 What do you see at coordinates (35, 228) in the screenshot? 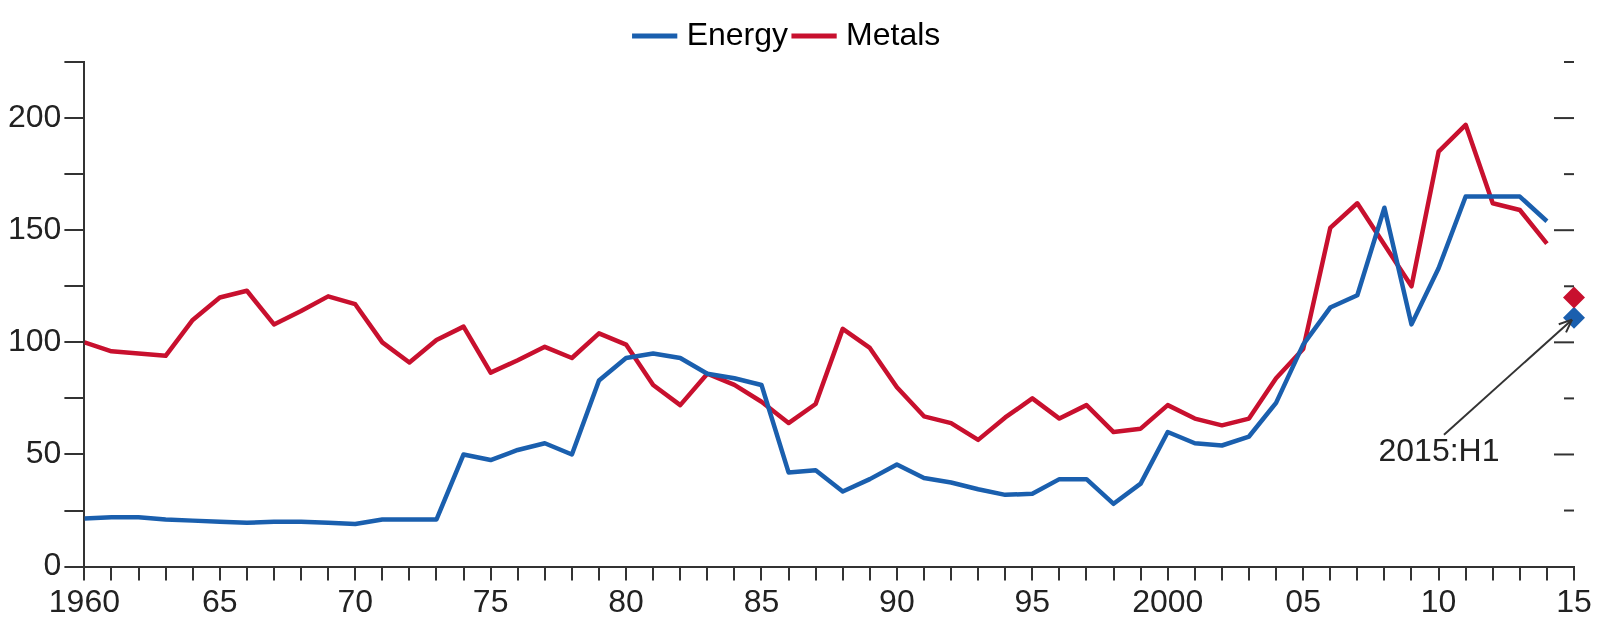
I see `y-tick-label: 150` at bounding box center [35, 228].